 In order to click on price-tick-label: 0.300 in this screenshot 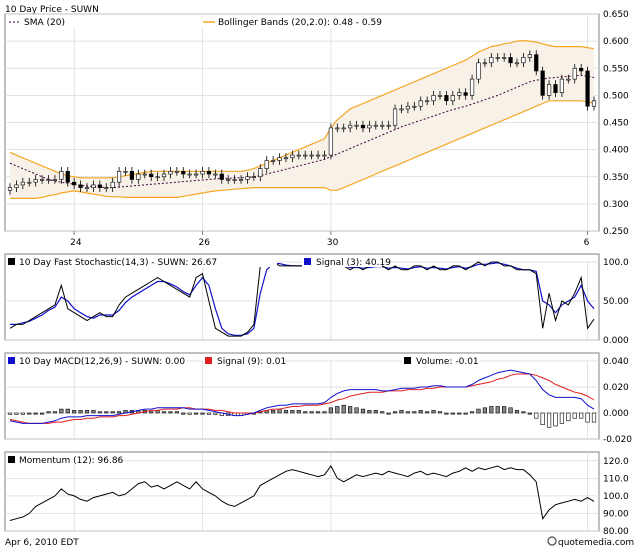, I will do `click(616, 205)`.